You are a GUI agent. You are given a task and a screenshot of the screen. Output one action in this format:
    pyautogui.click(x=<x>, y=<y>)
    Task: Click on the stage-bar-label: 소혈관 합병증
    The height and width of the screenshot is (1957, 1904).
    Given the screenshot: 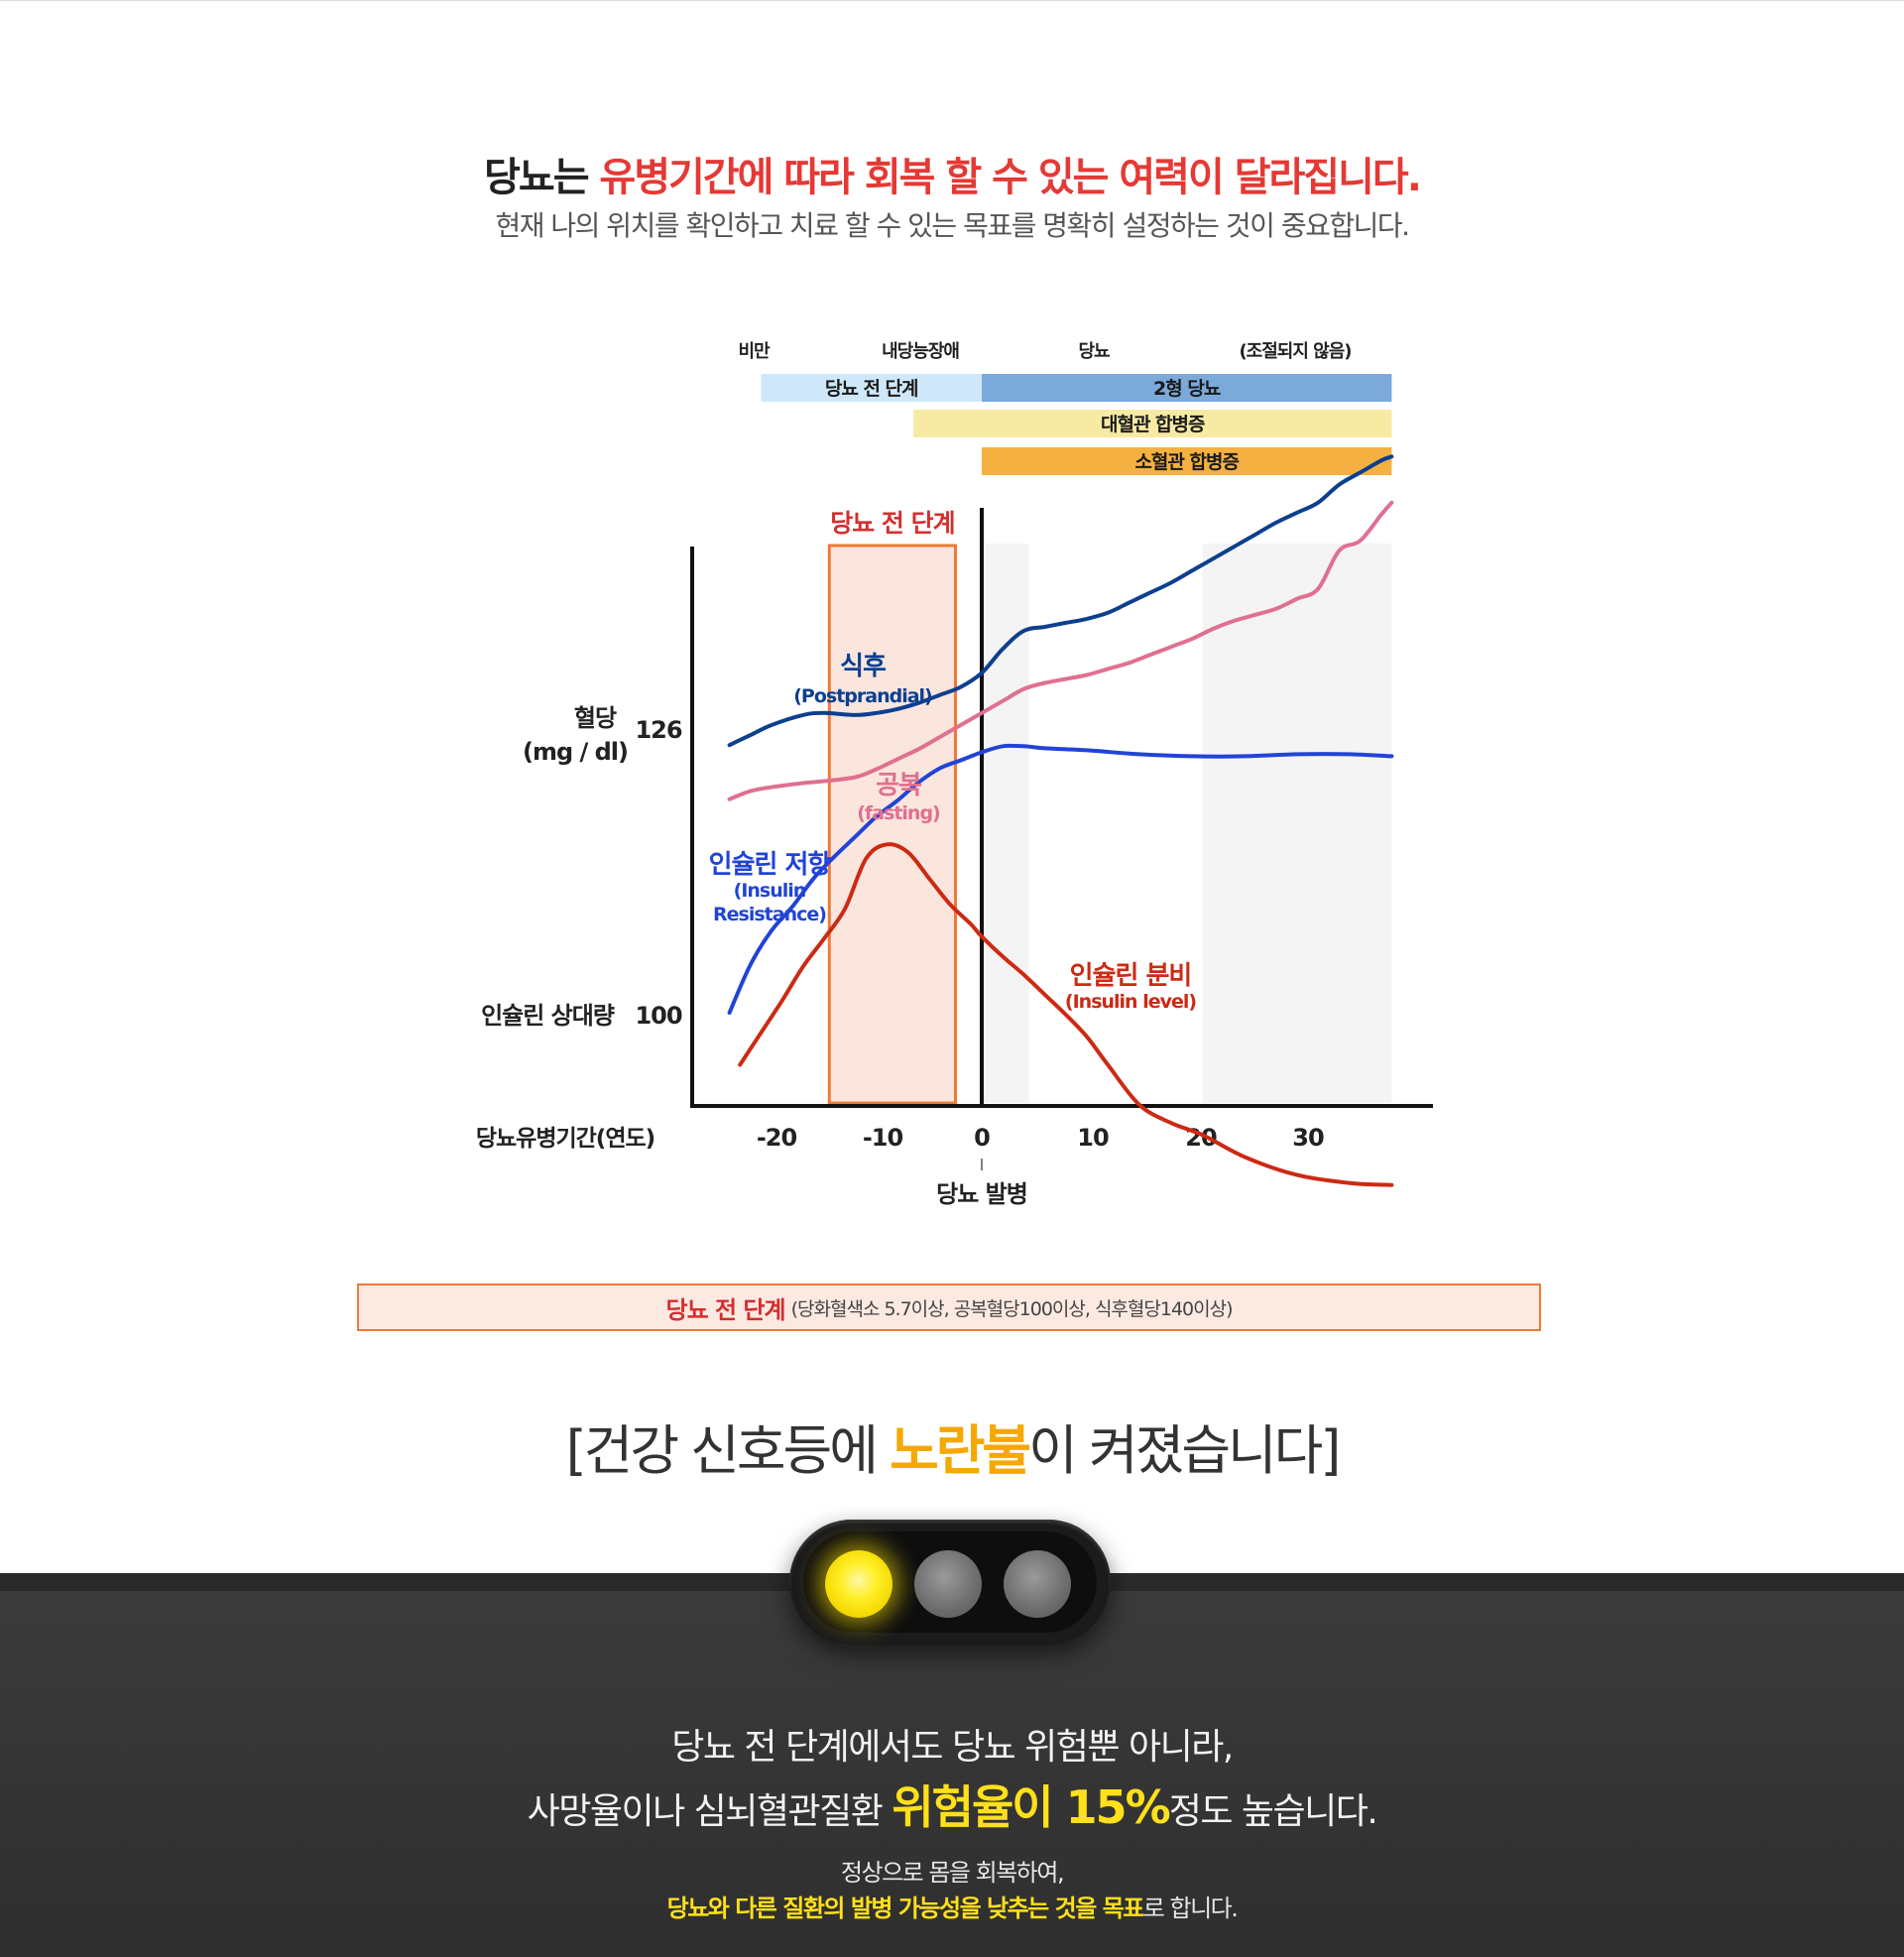 What is the action you would take?
    pyautogui.click(x=1186, y=461)
    